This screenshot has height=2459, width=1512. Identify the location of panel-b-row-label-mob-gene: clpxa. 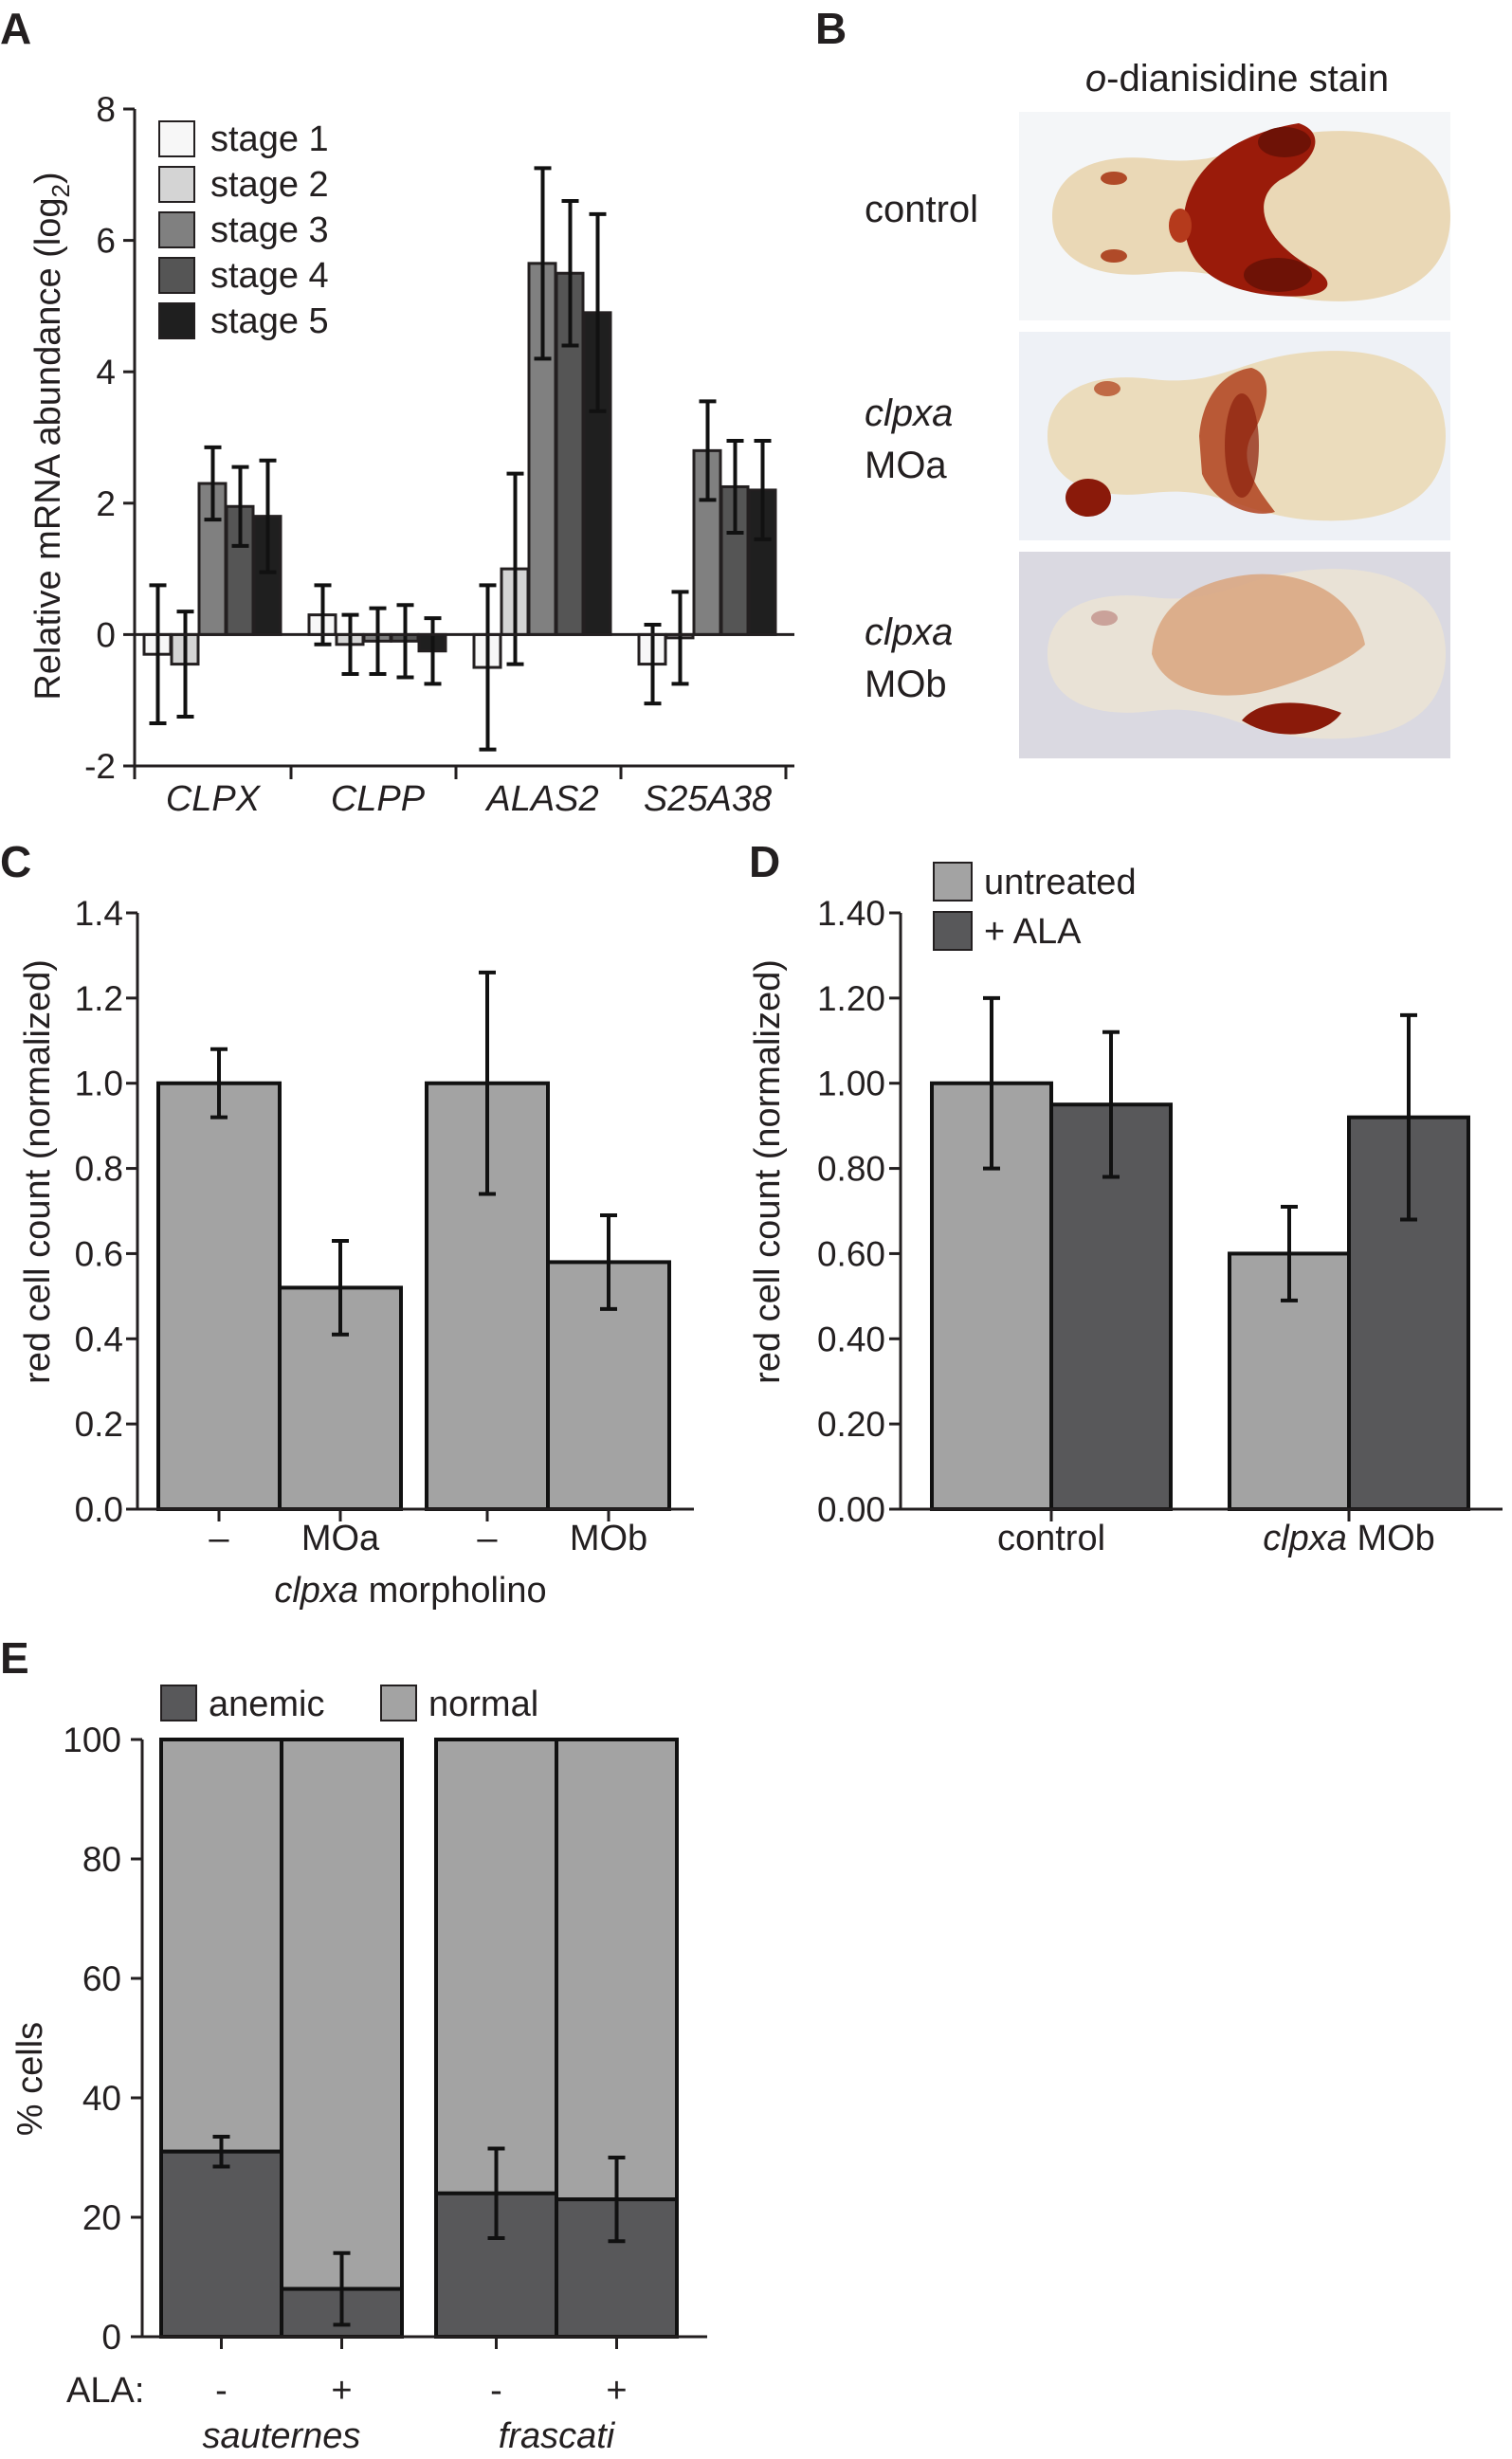
(909, 632).